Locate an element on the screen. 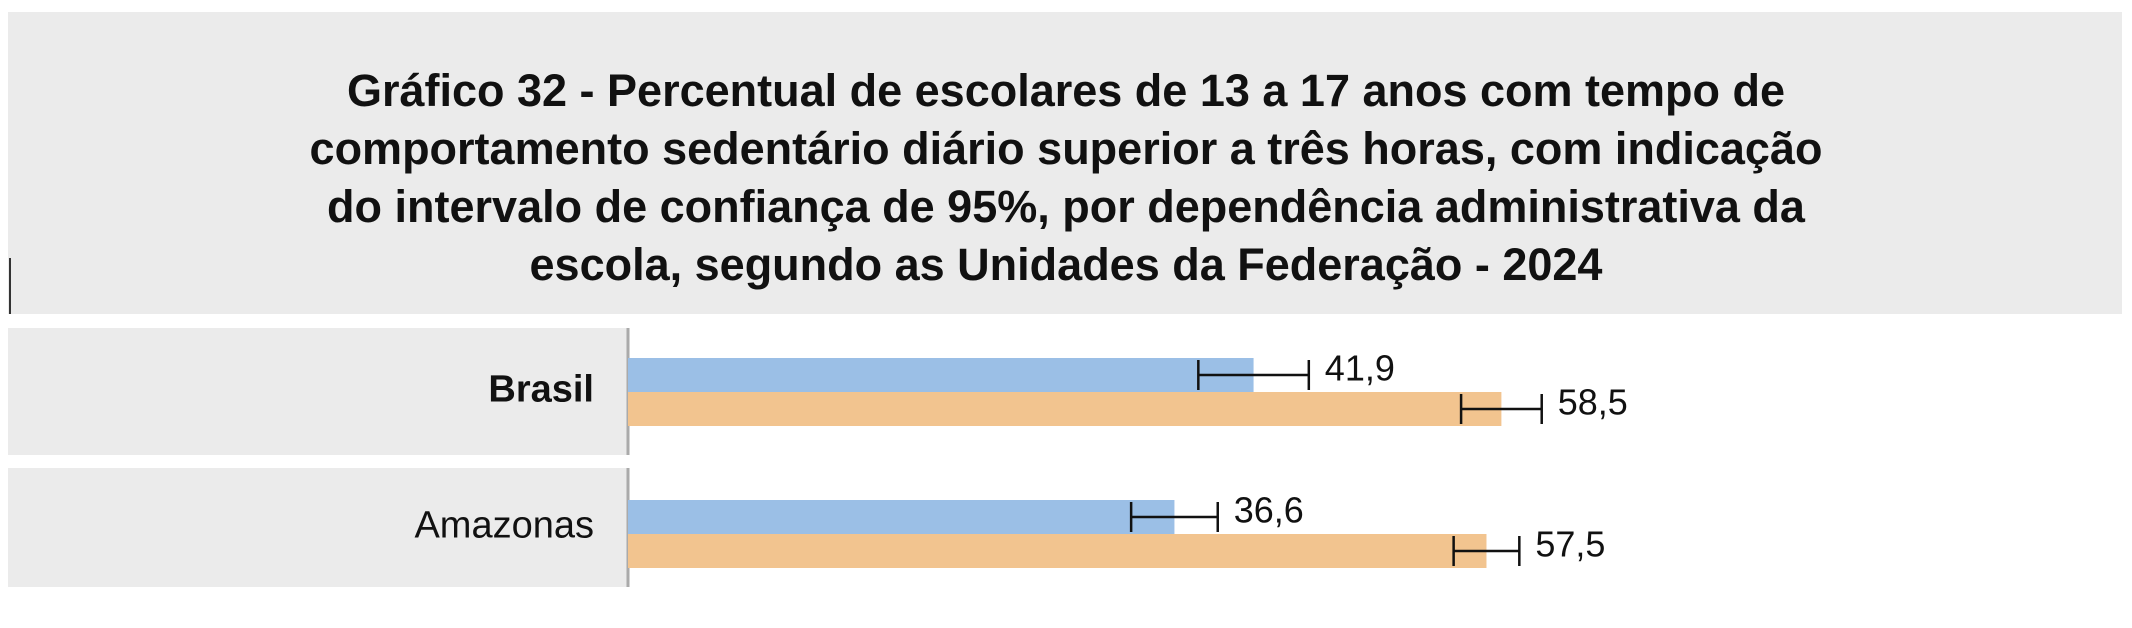 The height and width of the screenshot is (628, 2132). category-label: Brasil is located at coordinates (541, 390).